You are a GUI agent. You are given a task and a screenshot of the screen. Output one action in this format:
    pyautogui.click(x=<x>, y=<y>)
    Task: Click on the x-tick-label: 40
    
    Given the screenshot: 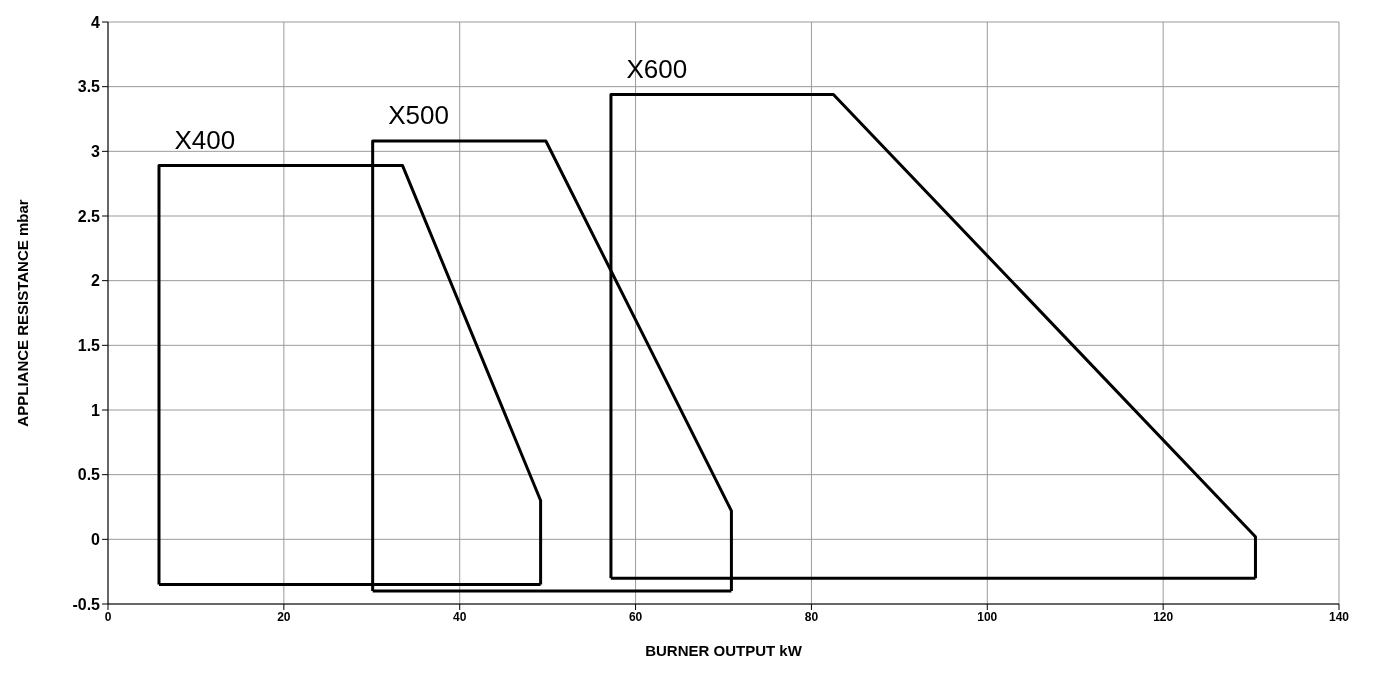 What is the action you would take?
    pyautogui.click(x=460, y=616)
    